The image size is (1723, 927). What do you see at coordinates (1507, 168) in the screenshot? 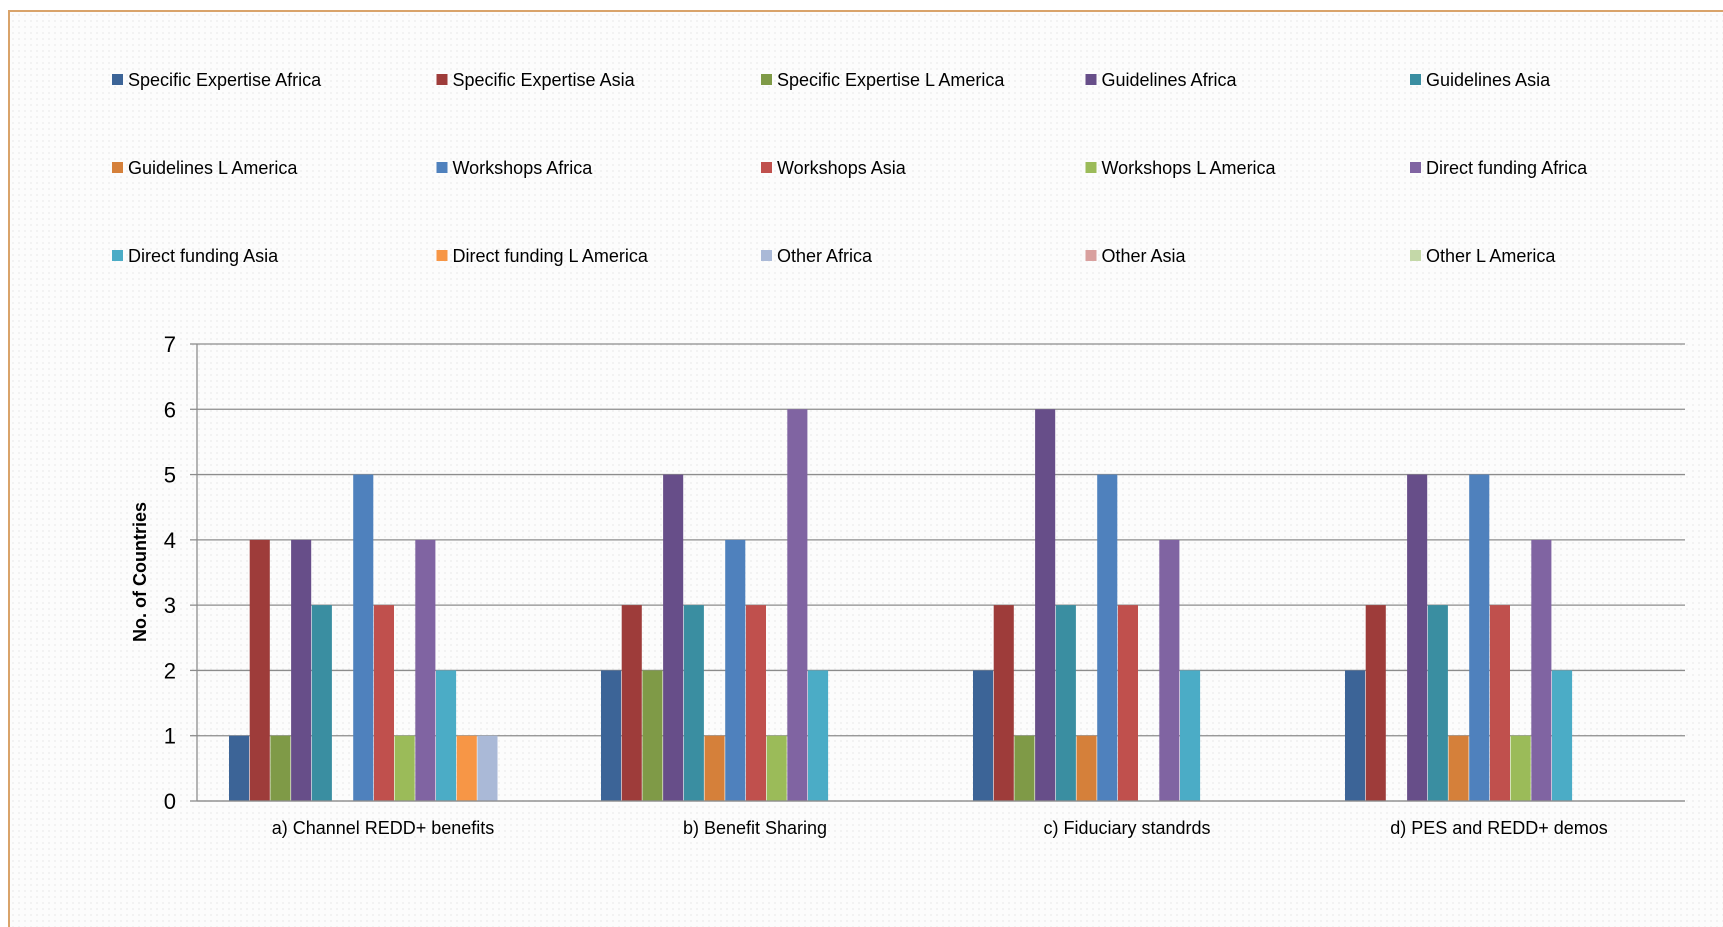
I see `legend-label: Direct funding Africa` at bounding box center [1507, 168].